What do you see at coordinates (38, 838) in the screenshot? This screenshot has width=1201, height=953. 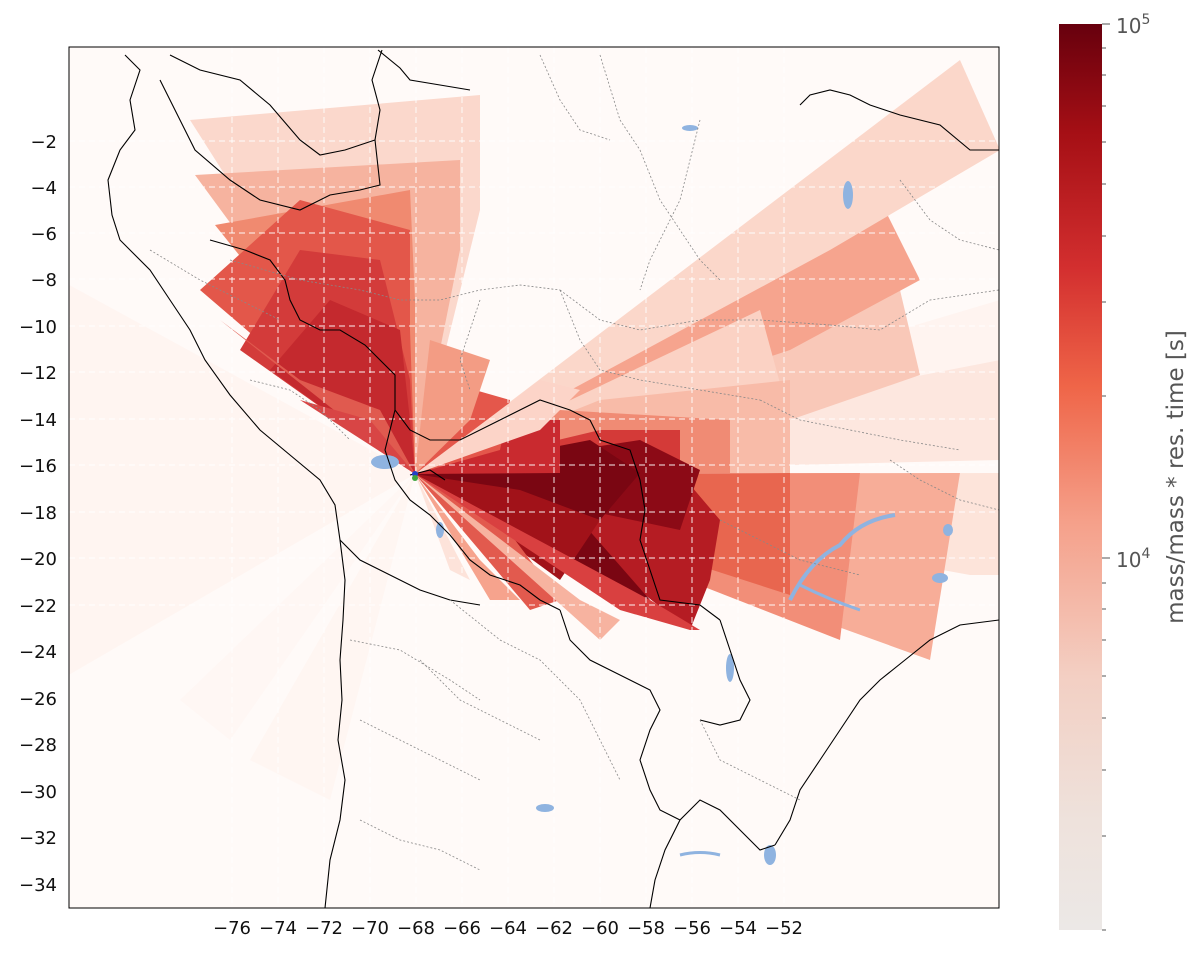 I see `y-tick-label: −32` at bounding box center [38, 838].